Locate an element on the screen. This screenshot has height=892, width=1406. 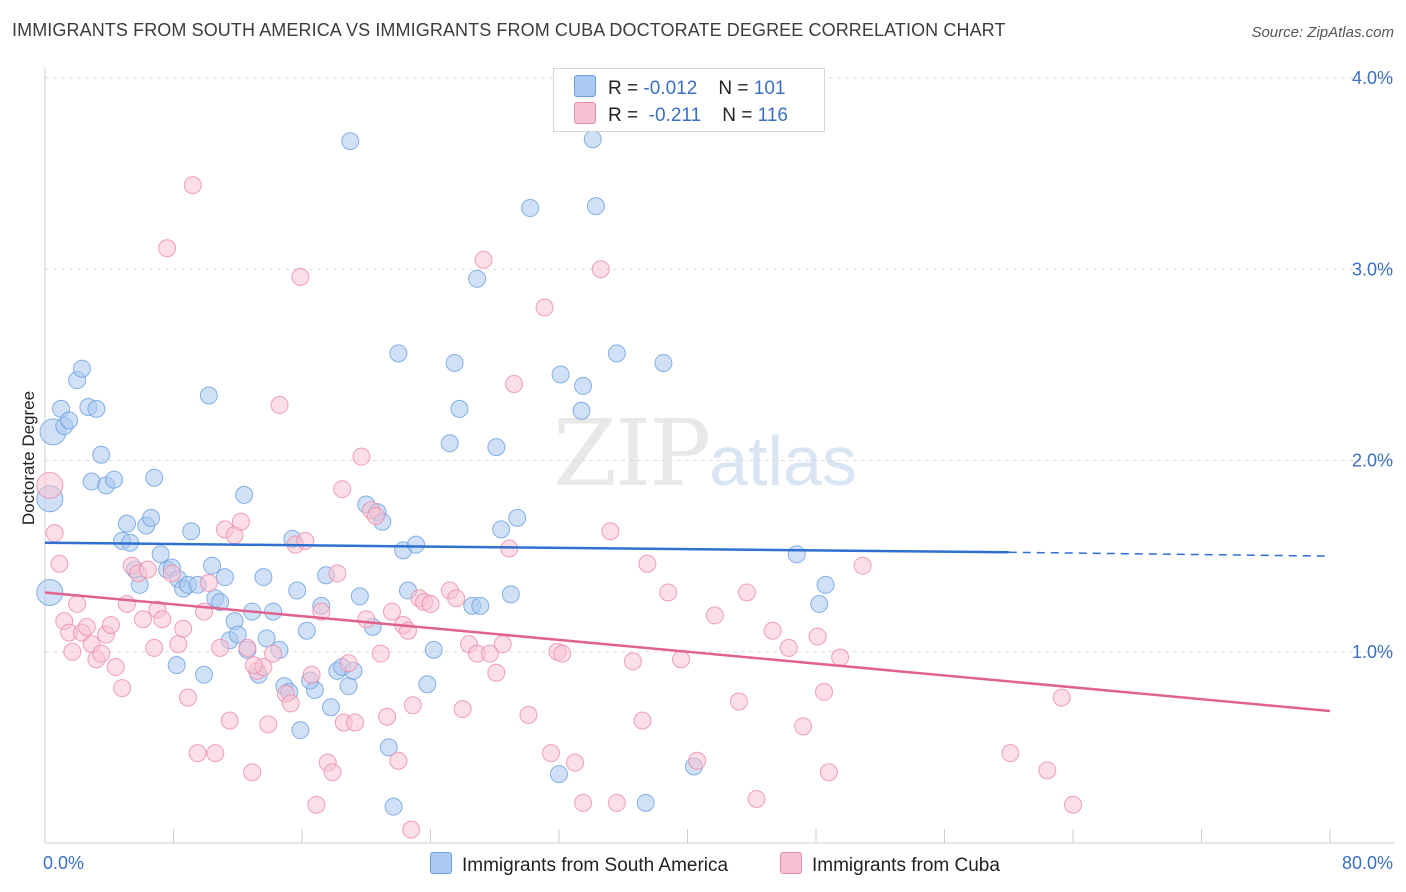
y-axis-label: Doctorate Degree is located at coordinates (28, 458).